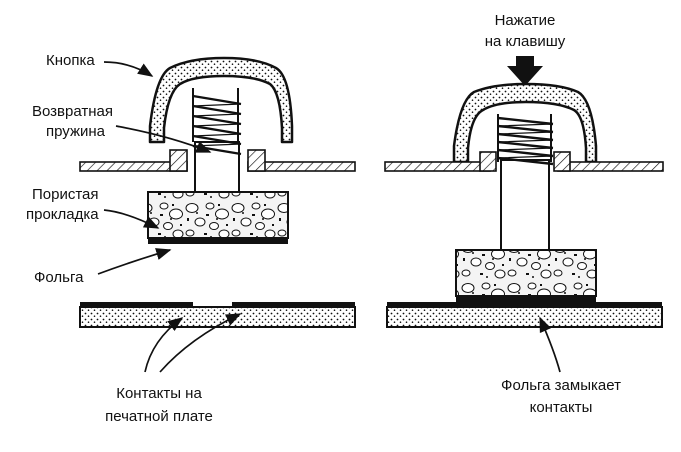 The height and width of the screenshot is (452, 681). What do you see at coordinates (128, 69) in the screenshot?
I see `arrow-to-key-cap` at bounding box center [128, 69].